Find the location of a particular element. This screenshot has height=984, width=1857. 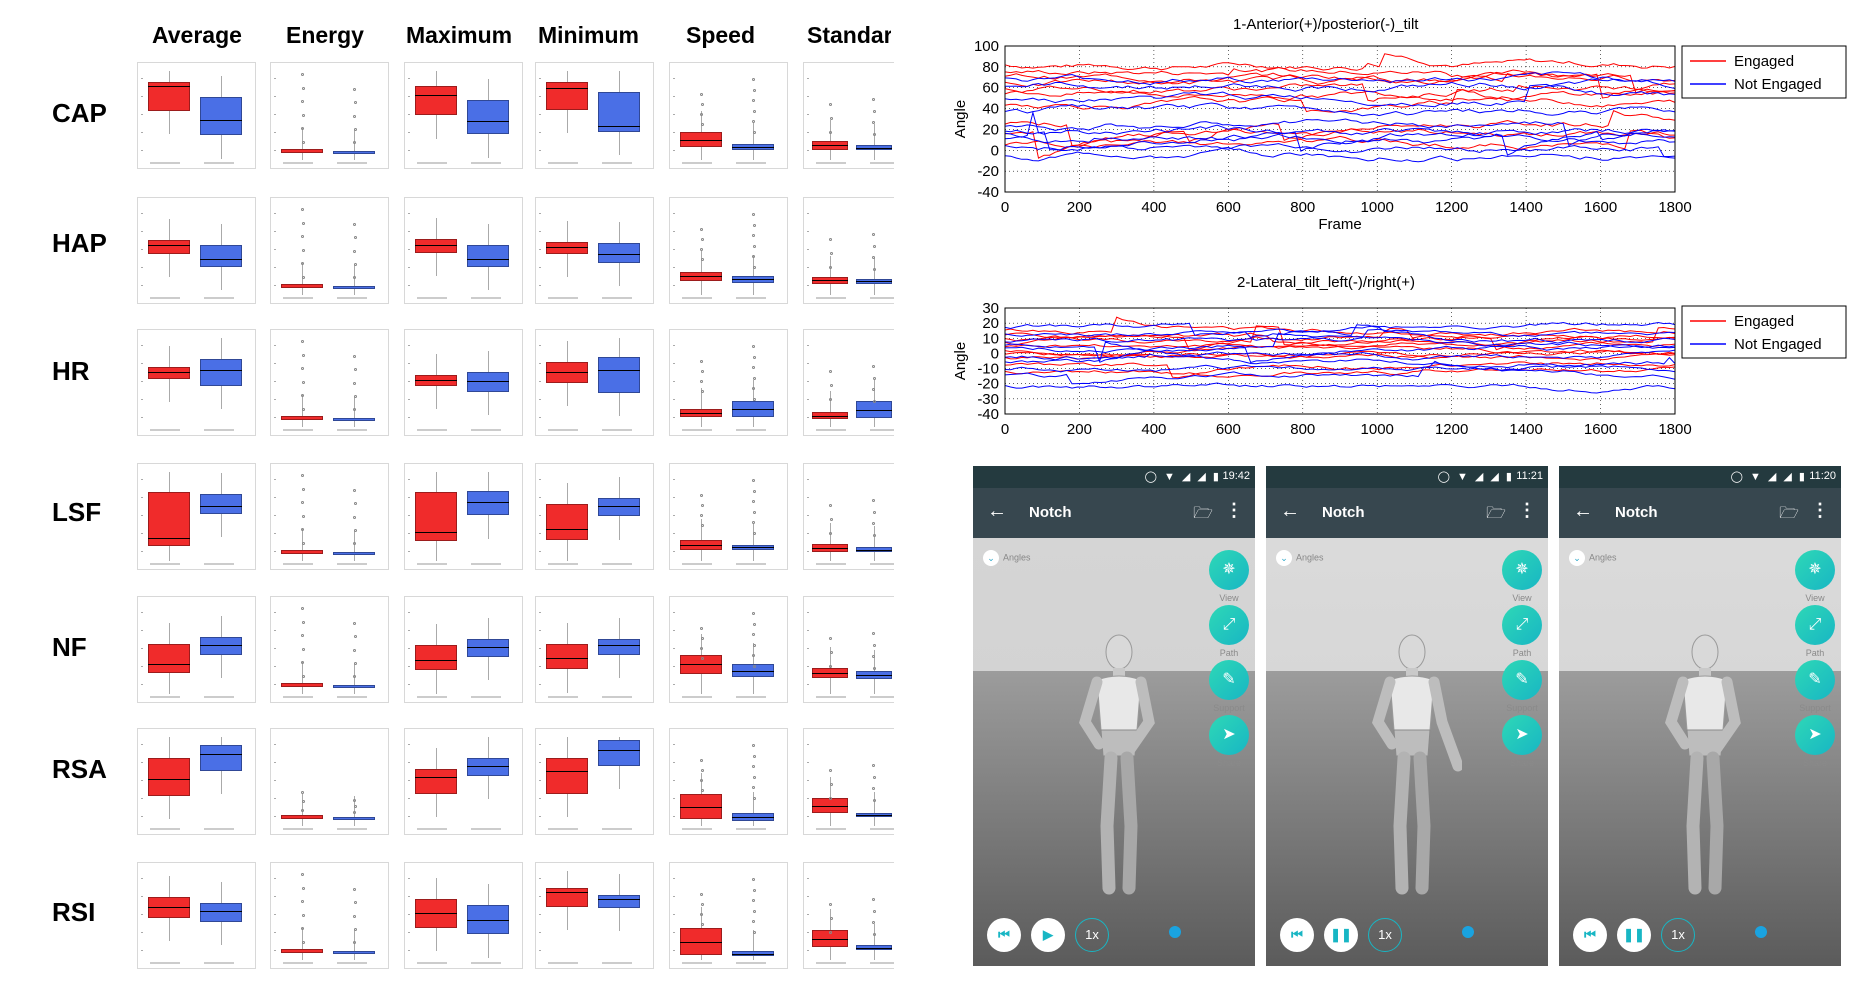

play-button: ▶ is located at coordinates (1048, 935).